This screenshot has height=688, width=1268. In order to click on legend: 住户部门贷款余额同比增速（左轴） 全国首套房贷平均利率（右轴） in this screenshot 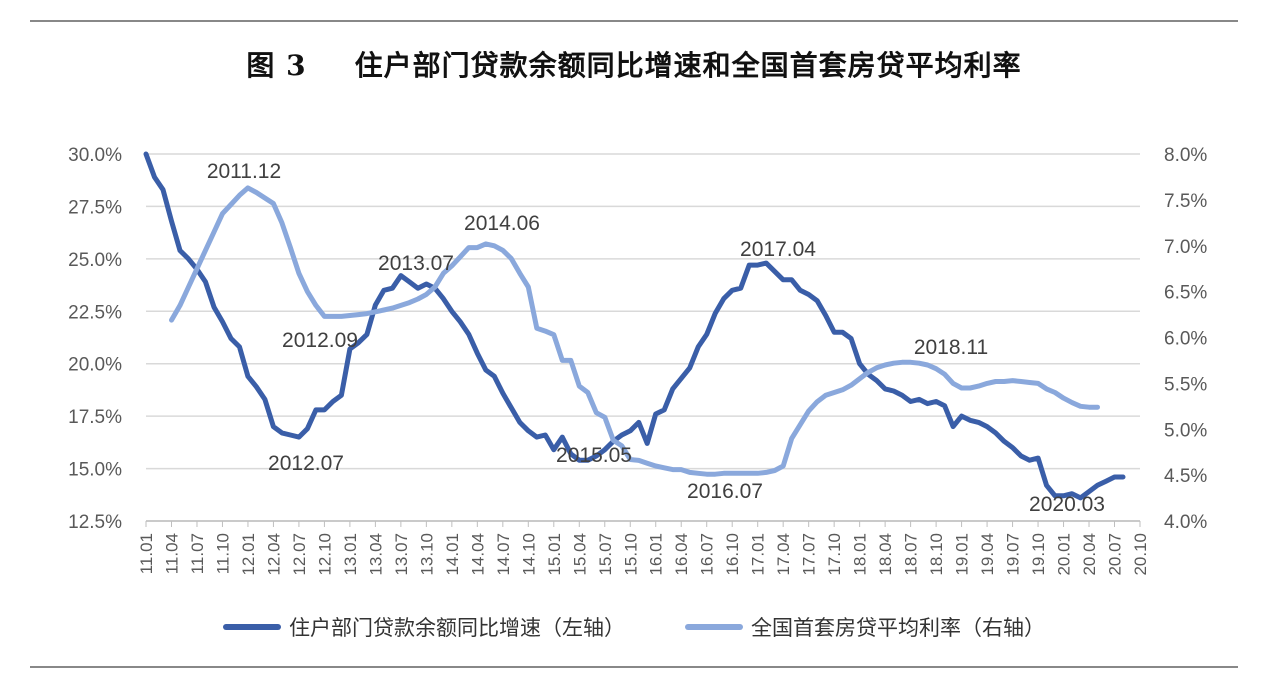, I will do `click(634, 627)`.